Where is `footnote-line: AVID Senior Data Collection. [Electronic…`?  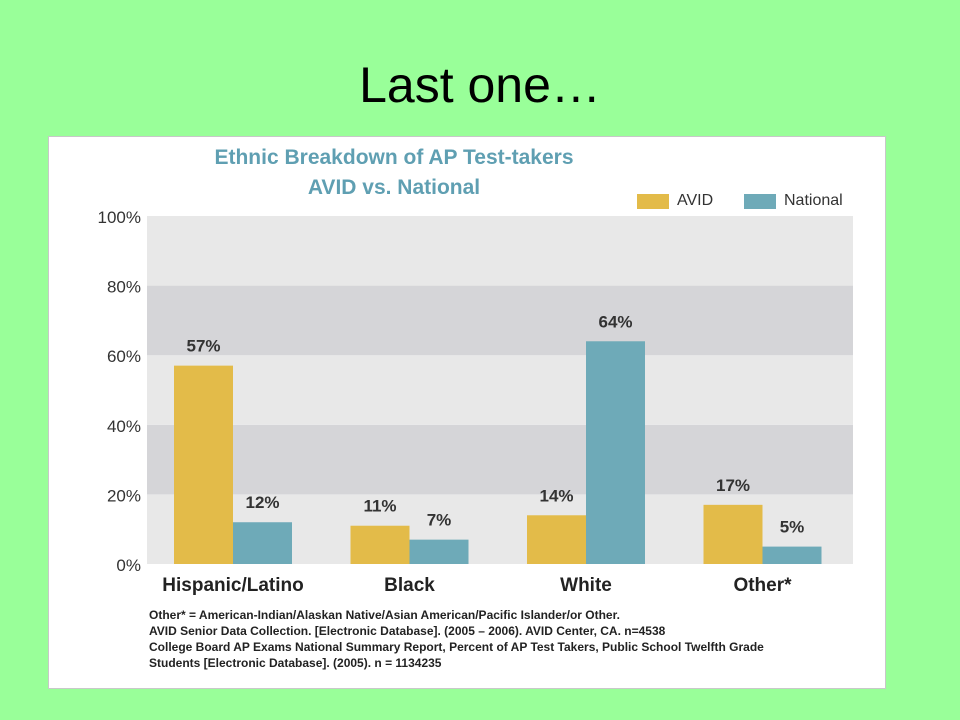 footnote-line: AVID Senior Data Collection. [Electronic… is located at coordinates (407, 631).